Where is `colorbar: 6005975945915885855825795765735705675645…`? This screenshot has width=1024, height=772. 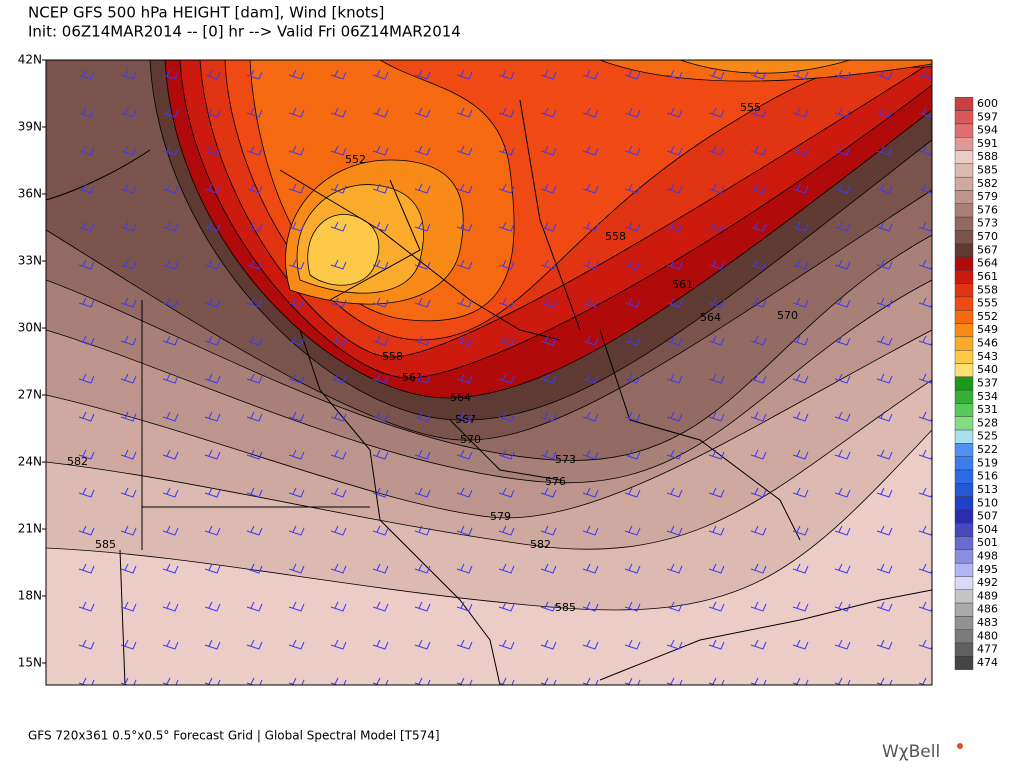
colorbar: 6005975945915885855825795765735705675645… is located at coordinates (976, 383).